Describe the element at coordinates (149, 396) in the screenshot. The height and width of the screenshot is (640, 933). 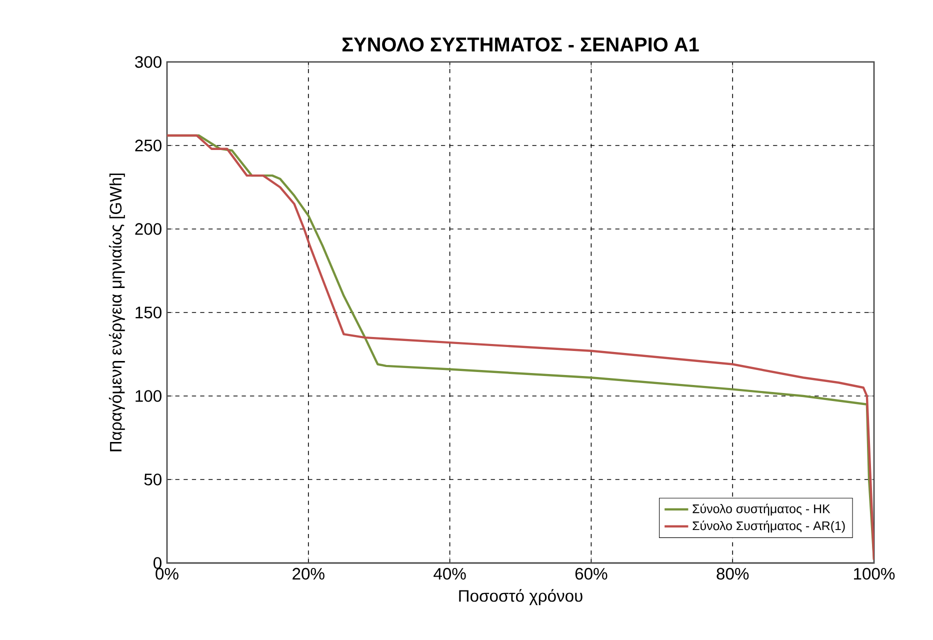
I see `y-tick-label: 100` at that location.